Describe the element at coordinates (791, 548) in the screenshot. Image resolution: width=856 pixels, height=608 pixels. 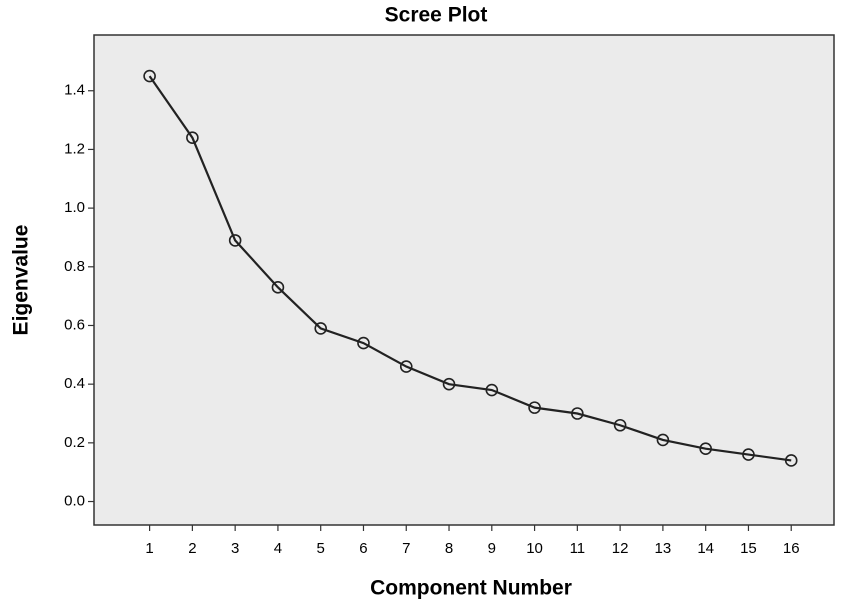
I see `x-tick-label: 16` at that location.